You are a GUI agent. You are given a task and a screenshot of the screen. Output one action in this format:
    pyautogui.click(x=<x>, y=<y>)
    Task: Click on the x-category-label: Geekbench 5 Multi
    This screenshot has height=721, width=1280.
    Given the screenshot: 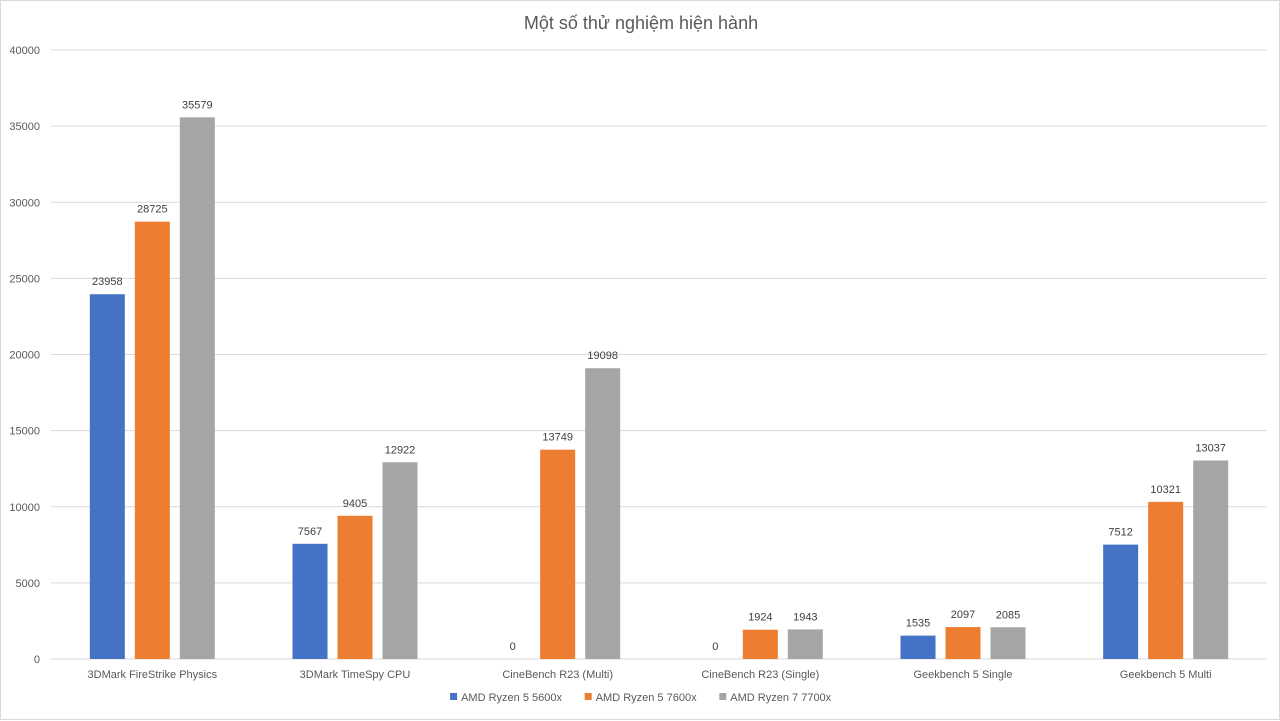 What is the action you would take?
    pyautogui.click(x=1166, y=675)
    